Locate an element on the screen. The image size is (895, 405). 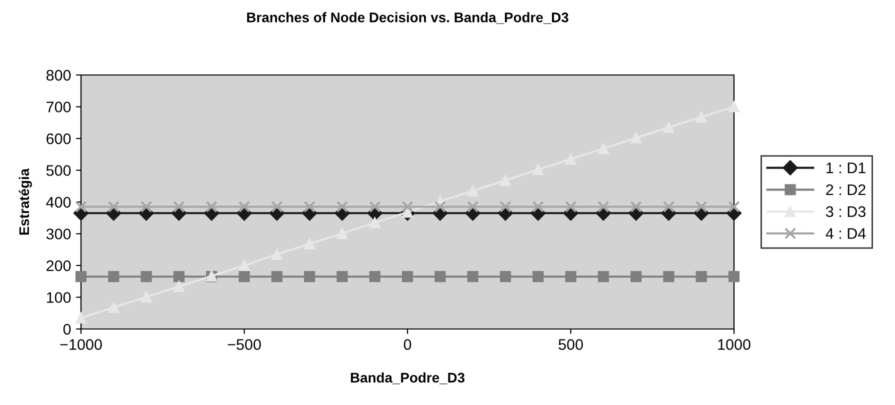
legend-label: 3 : D3 is located at coordinates (846, 212).